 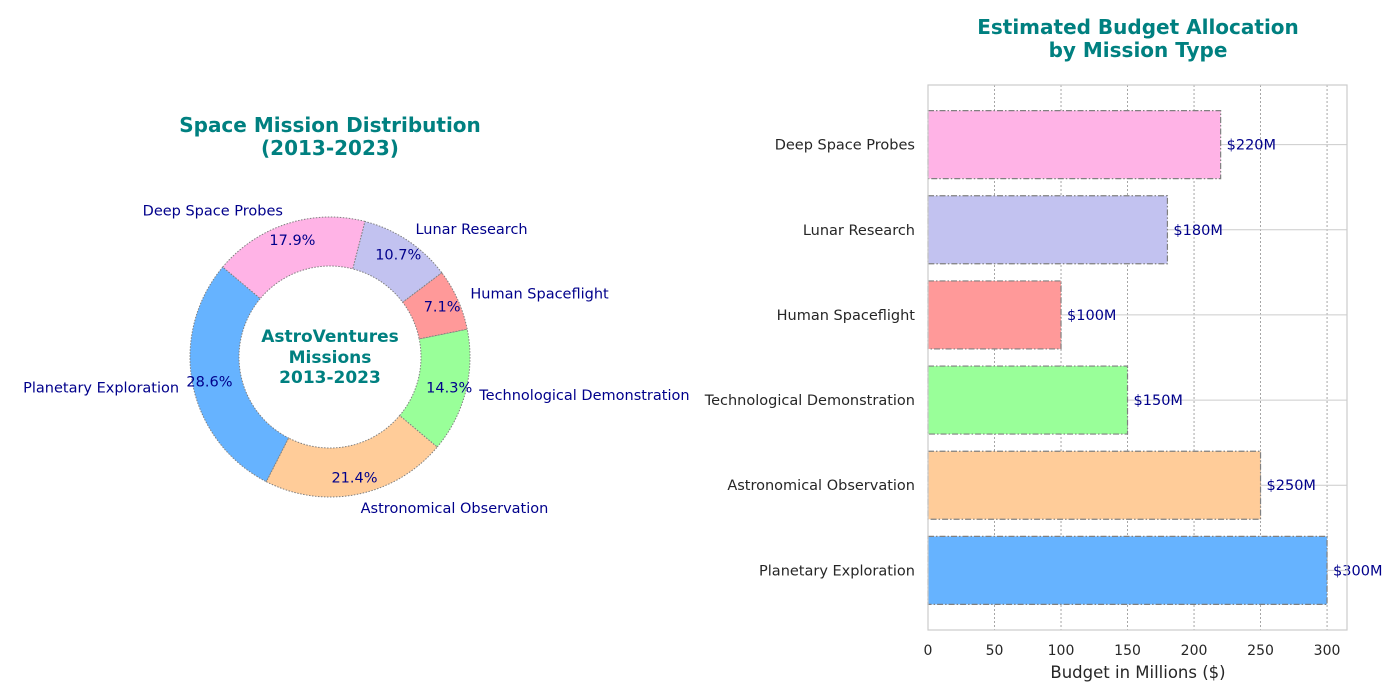 What do you see at coordinates (1094, 485) in the screenshot?
I see `bar-astronomical-observation` at bounding box center [1094, 485].